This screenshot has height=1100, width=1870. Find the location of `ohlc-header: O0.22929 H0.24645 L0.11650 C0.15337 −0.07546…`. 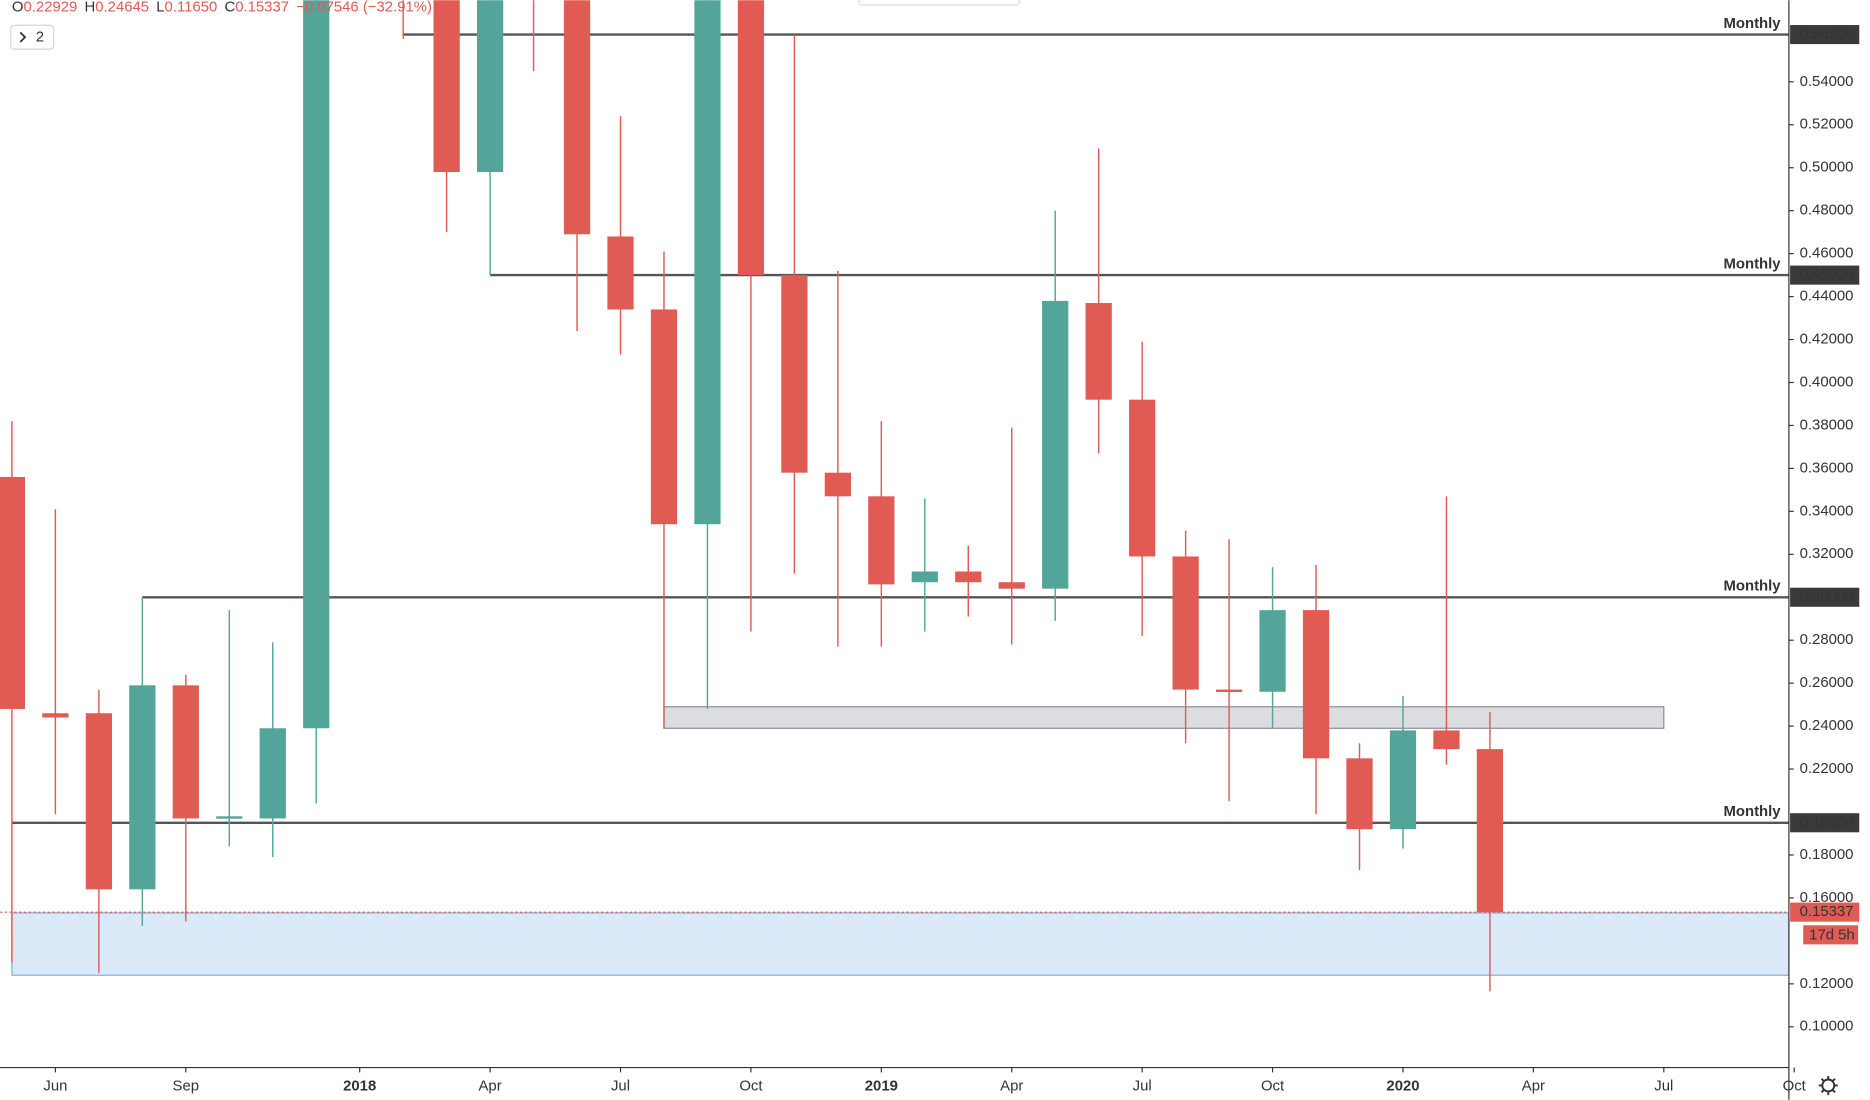

ohlc-header: O0.22929 H0.24645 L0.11650 C0.15337 −0.07546… is located at coordinates (222, 7).